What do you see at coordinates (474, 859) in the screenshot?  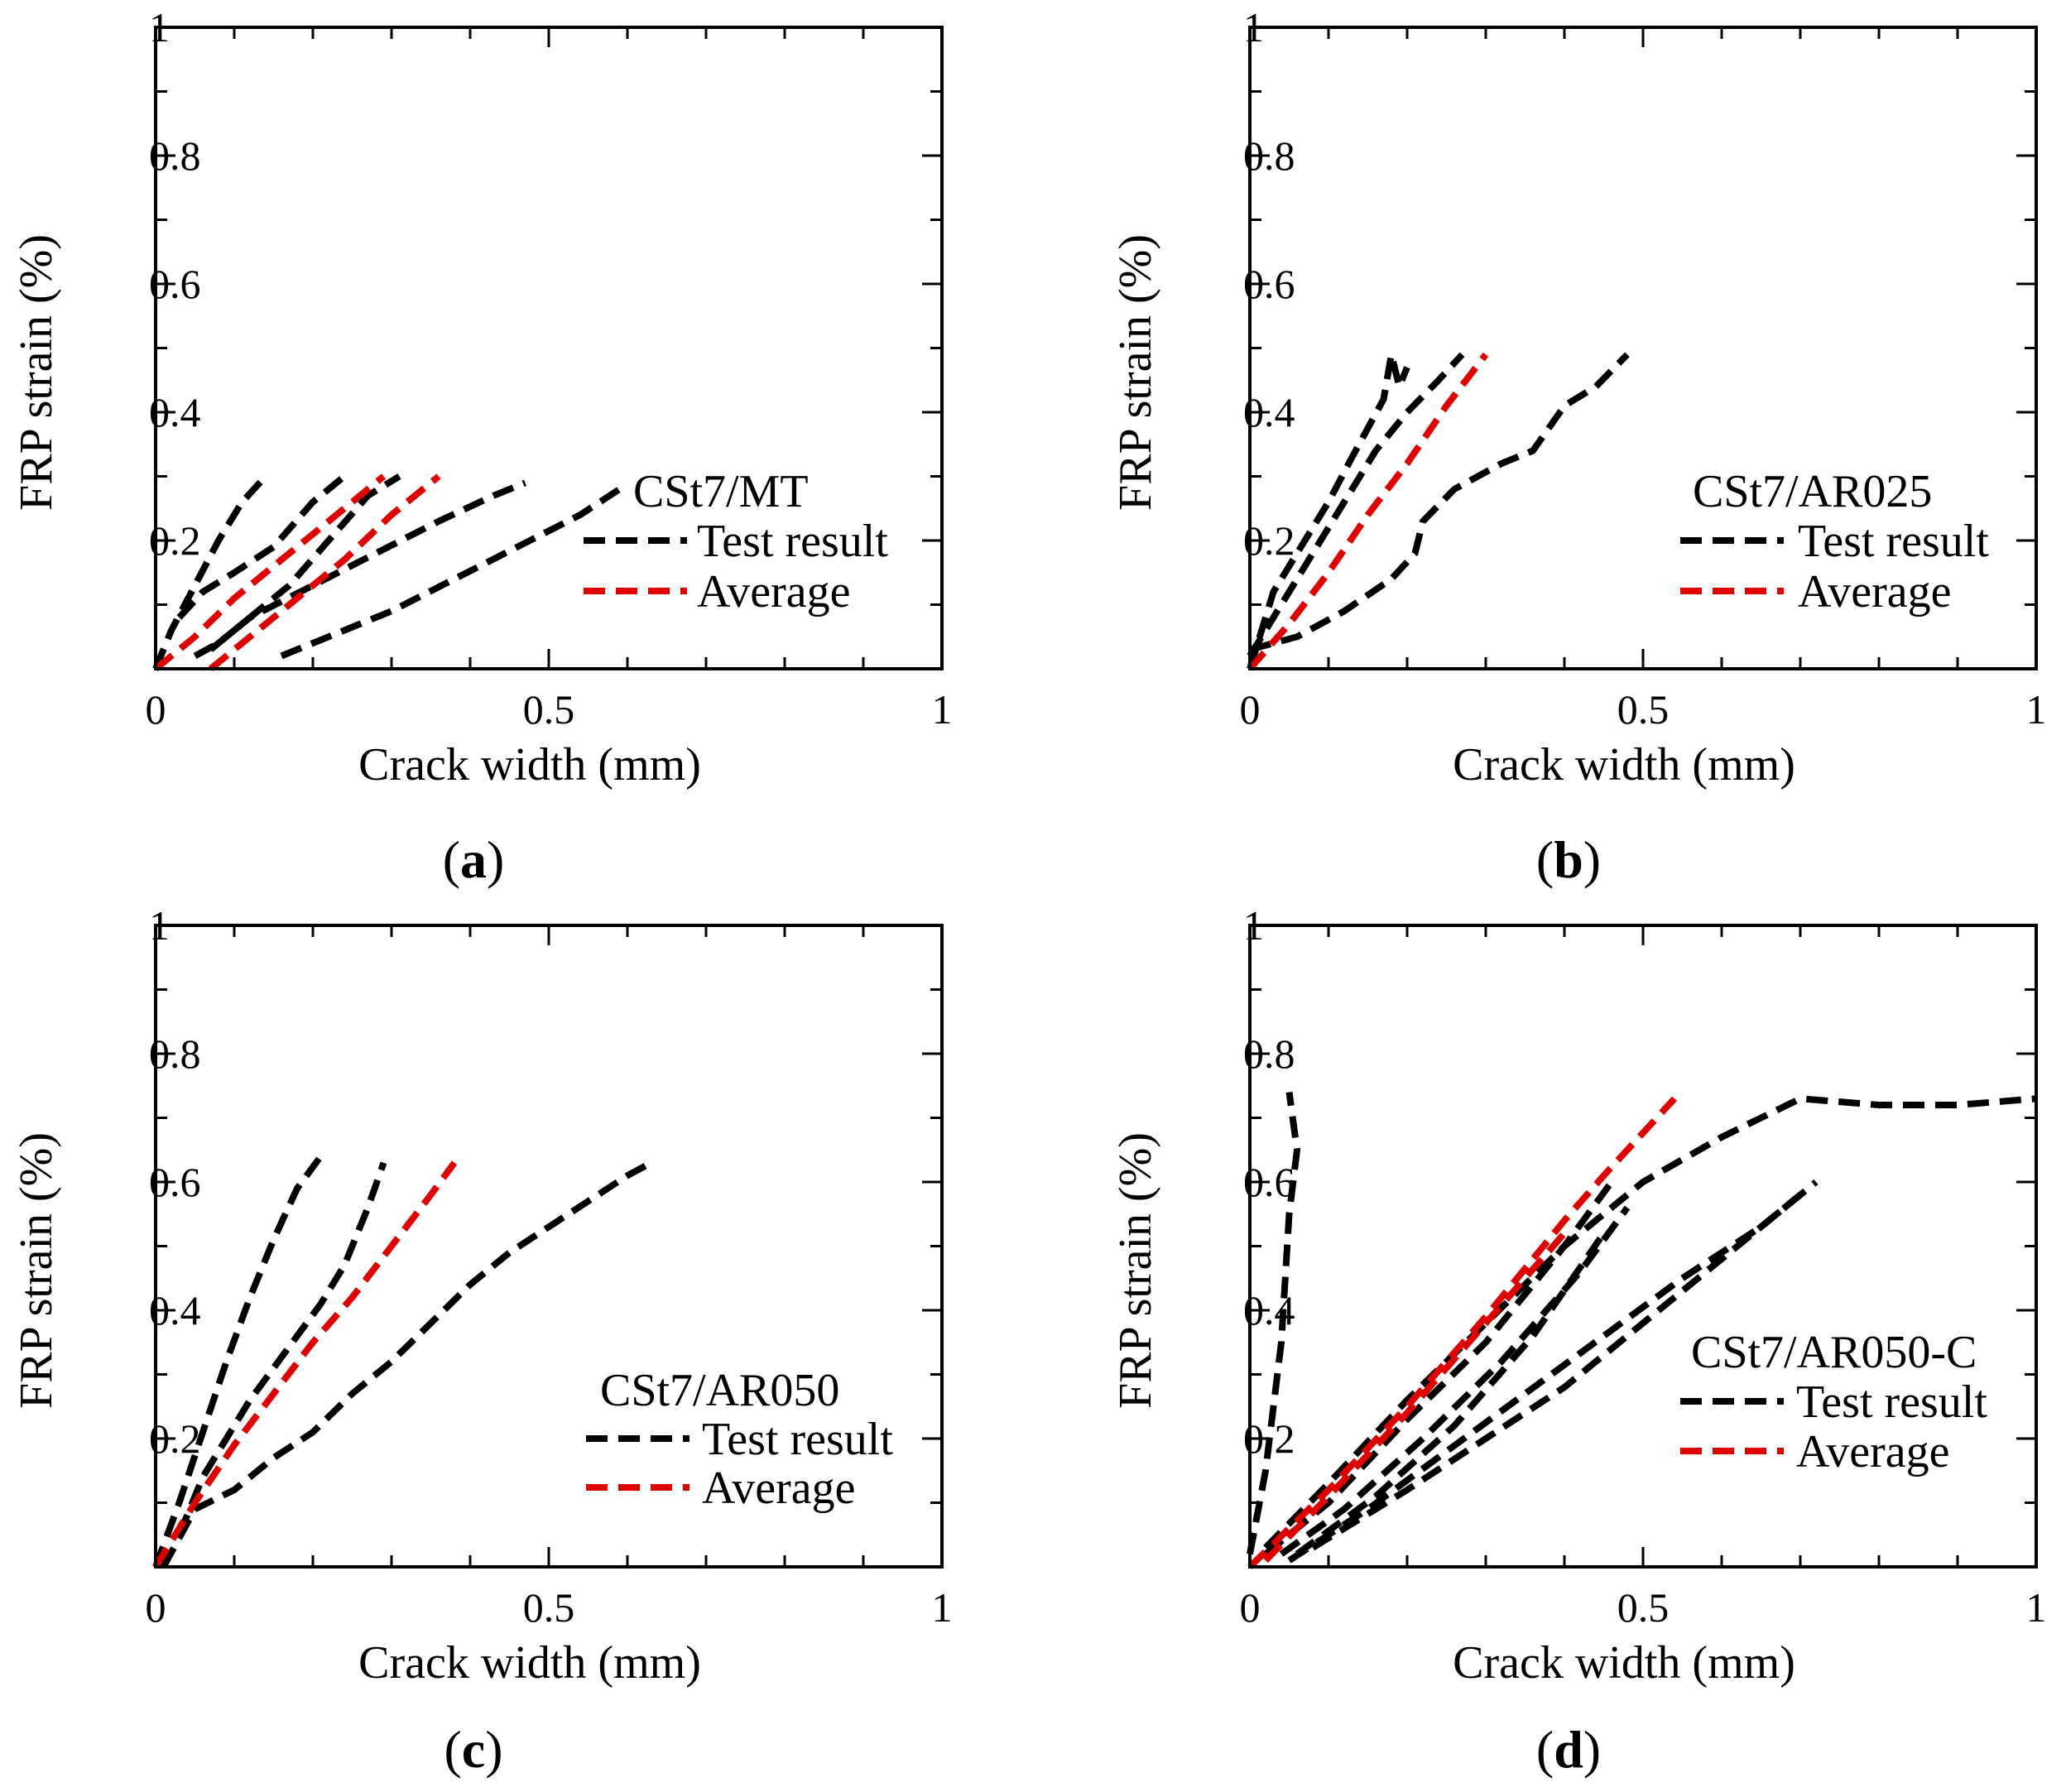 I see `caption-a: (a)` at bounding box center [474, 859].